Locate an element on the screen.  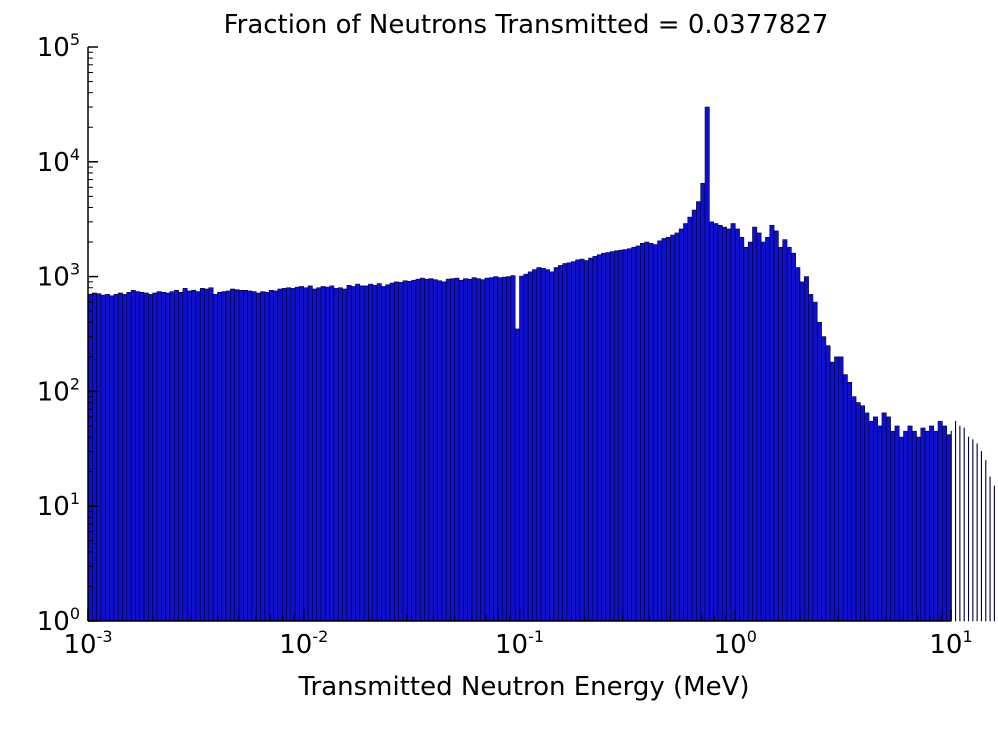
y-tick-label: 104 is located at coordinates (58, 161).